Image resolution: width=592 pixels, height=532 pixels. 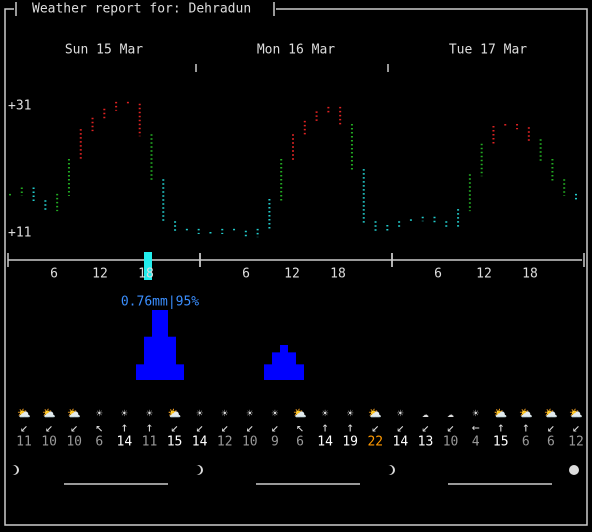 What do you see at coordinates (375, 442) in the screenshot?
I see `wind-speed: 22` at bounding box center [375, 442].